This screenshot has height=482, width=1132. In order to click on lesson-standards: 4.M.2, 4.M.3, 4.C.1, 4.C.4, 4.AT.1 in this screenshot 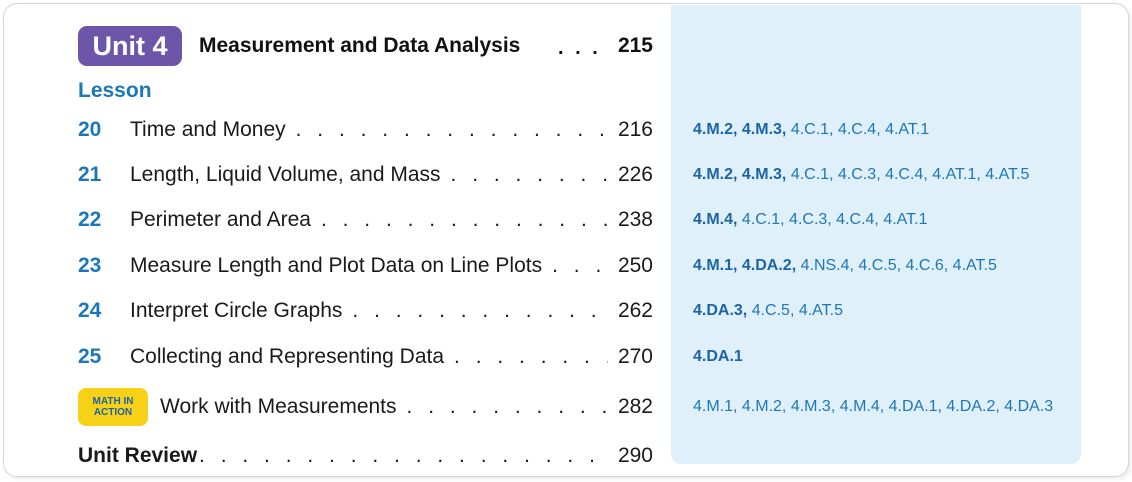, I will do `click(811, 130)`.